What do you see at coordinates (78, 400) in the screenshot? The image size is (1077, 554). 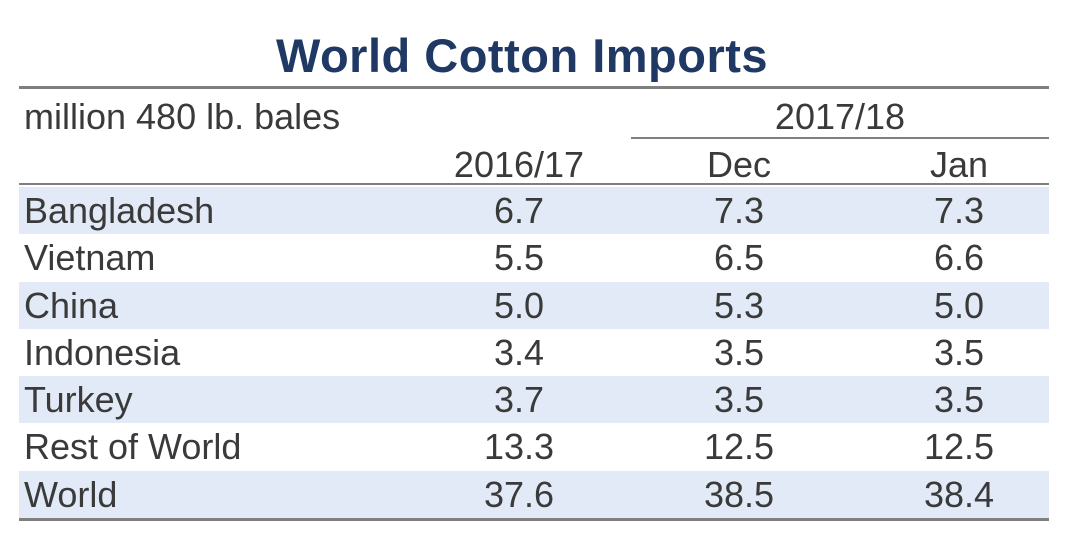 I see `row-label: Turkey` at bounding box center [78, 400].